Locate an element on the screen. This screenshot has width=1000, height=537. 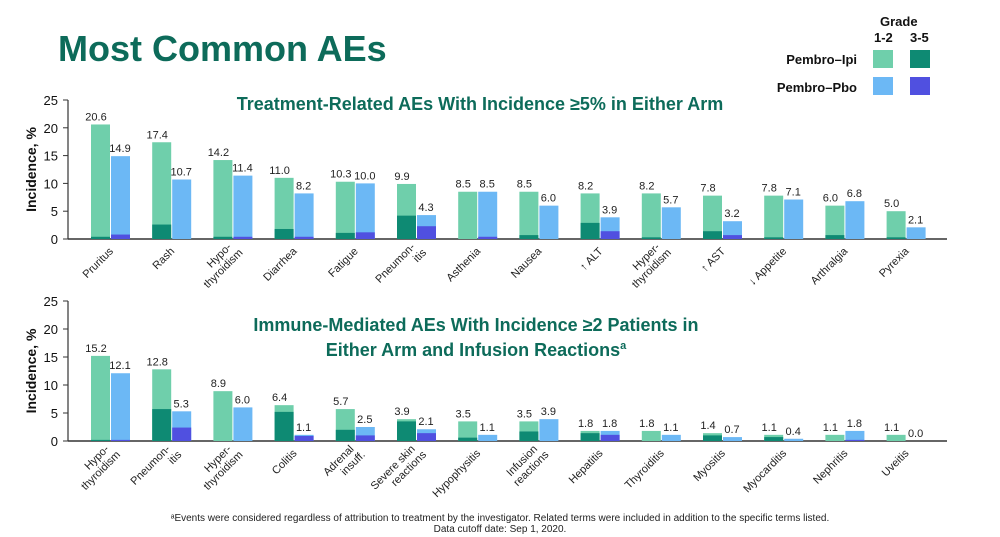
data-label: 6.8 is located at coordinates (854, 194).